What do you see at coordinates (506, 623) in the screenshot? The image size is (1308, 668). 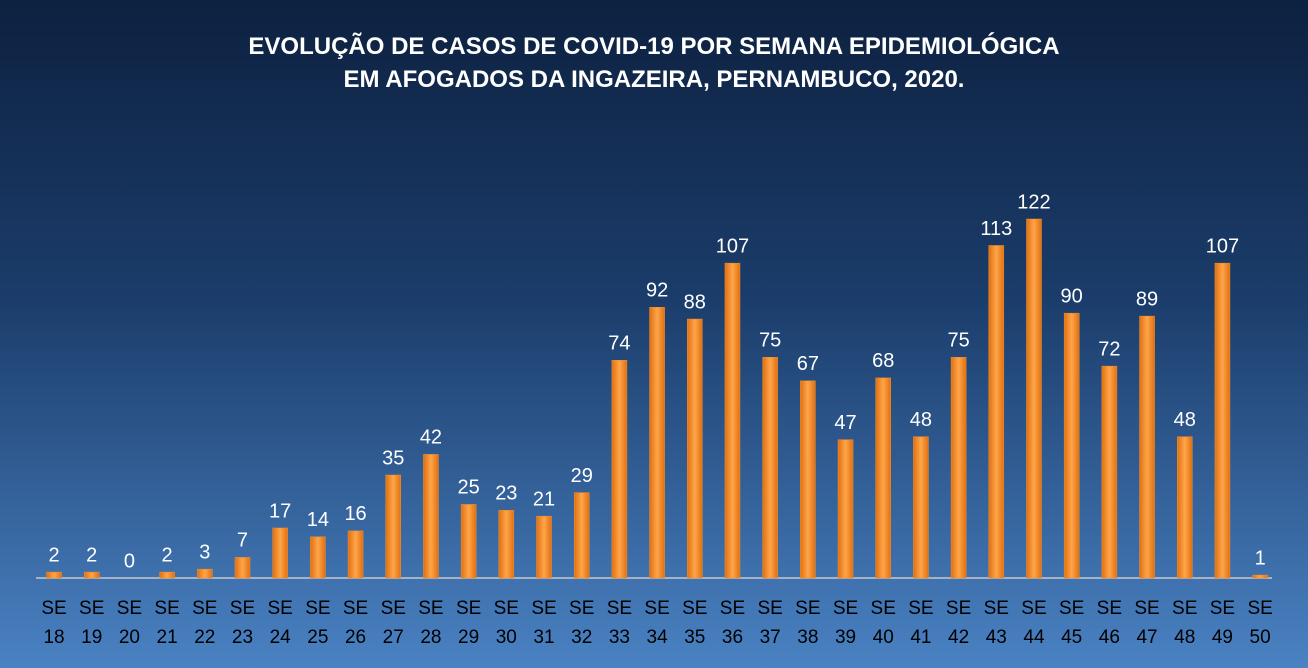 I see `x-tick-label: SE 30` at bounding box center [506, 623].